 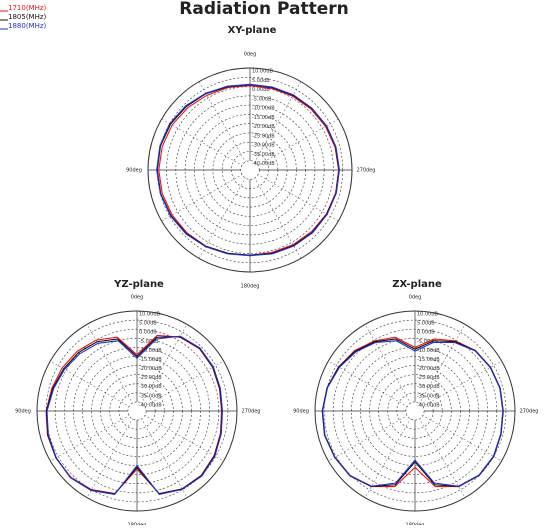 I want to click on theta-tick-label: 180deg, so click(x=250, y=287).